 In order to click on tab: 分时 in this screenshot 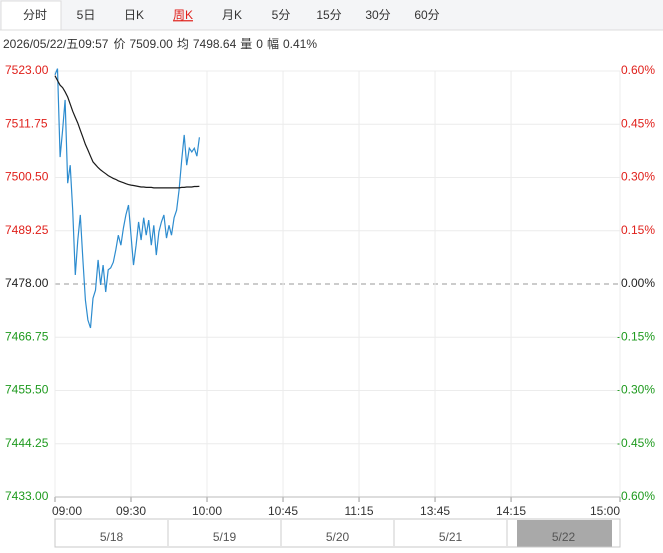, I will do `click(35, 15)`.